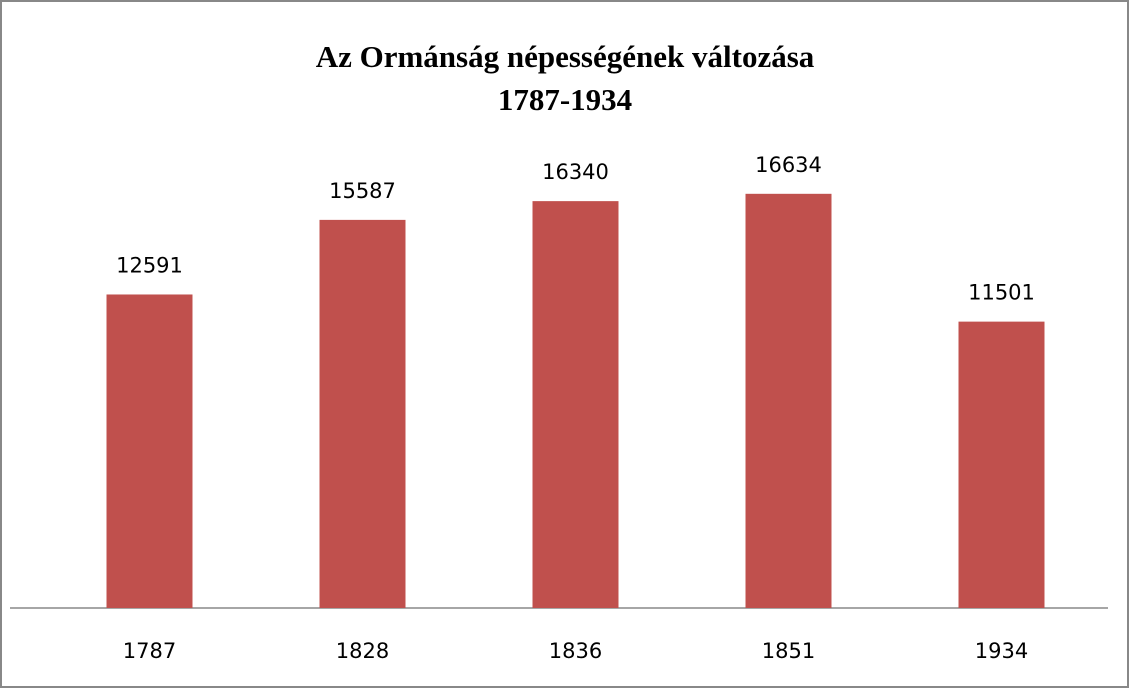  I want to click on value-label: 12591, so click(149, 265).